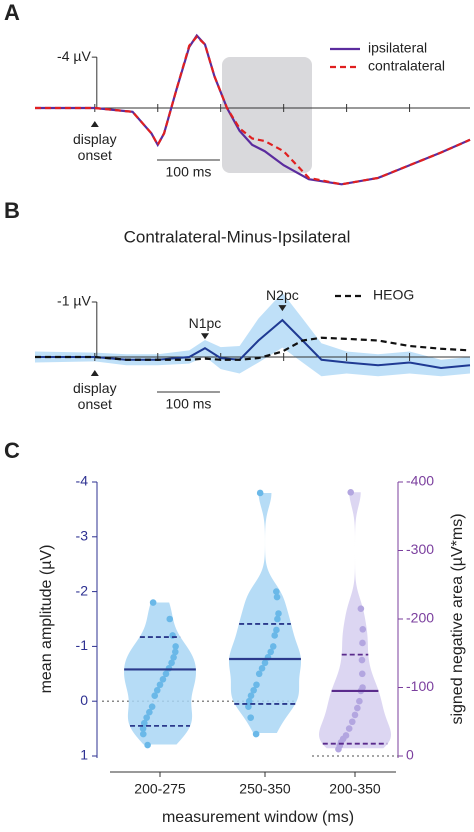 The height and width of the screenshot is (832, 474). Describe the element at coordinates (84, 755) in the screenshot. I see `y-tick-label: 1` at that location.